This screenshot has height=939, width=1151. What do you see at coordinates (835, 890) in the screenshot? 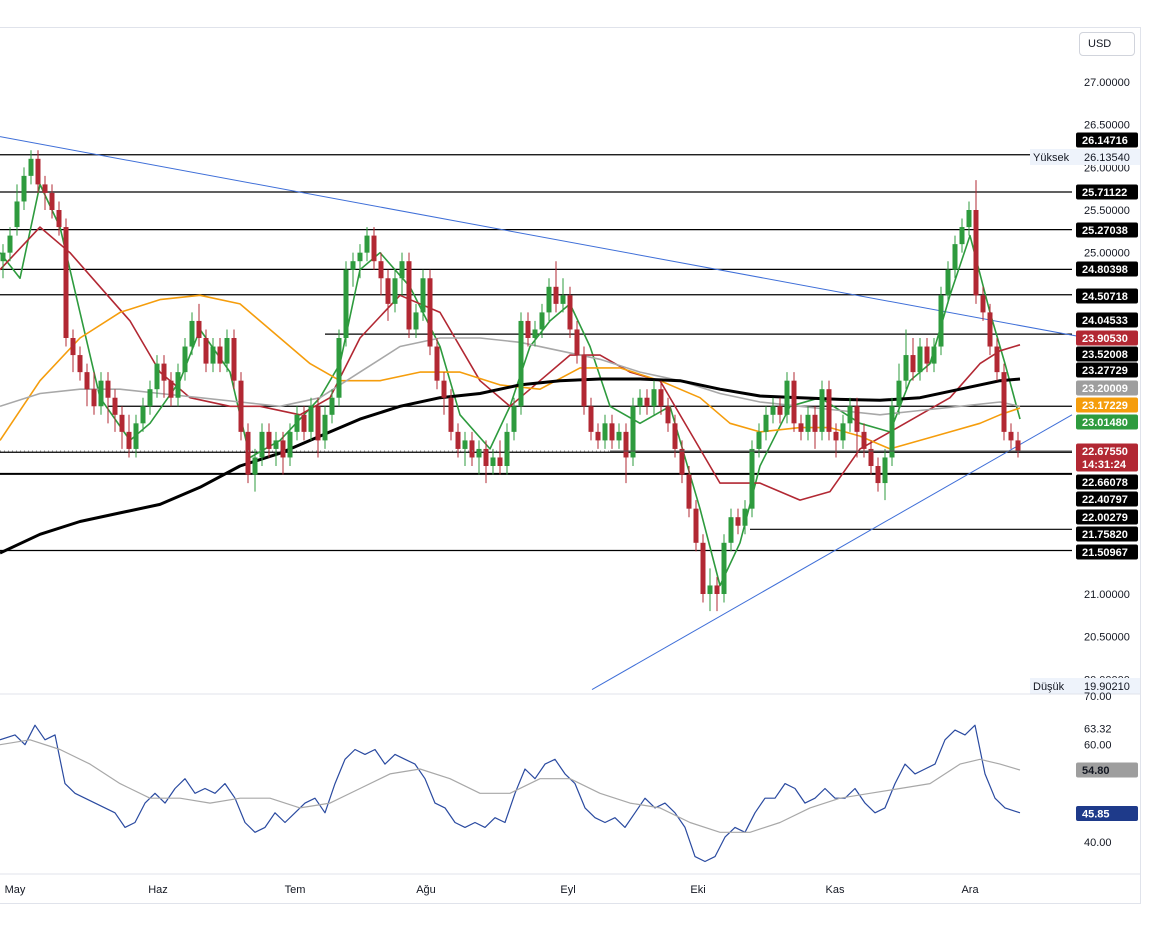
I see `time-tick-label: Kas` at bounding box center [835, 890].